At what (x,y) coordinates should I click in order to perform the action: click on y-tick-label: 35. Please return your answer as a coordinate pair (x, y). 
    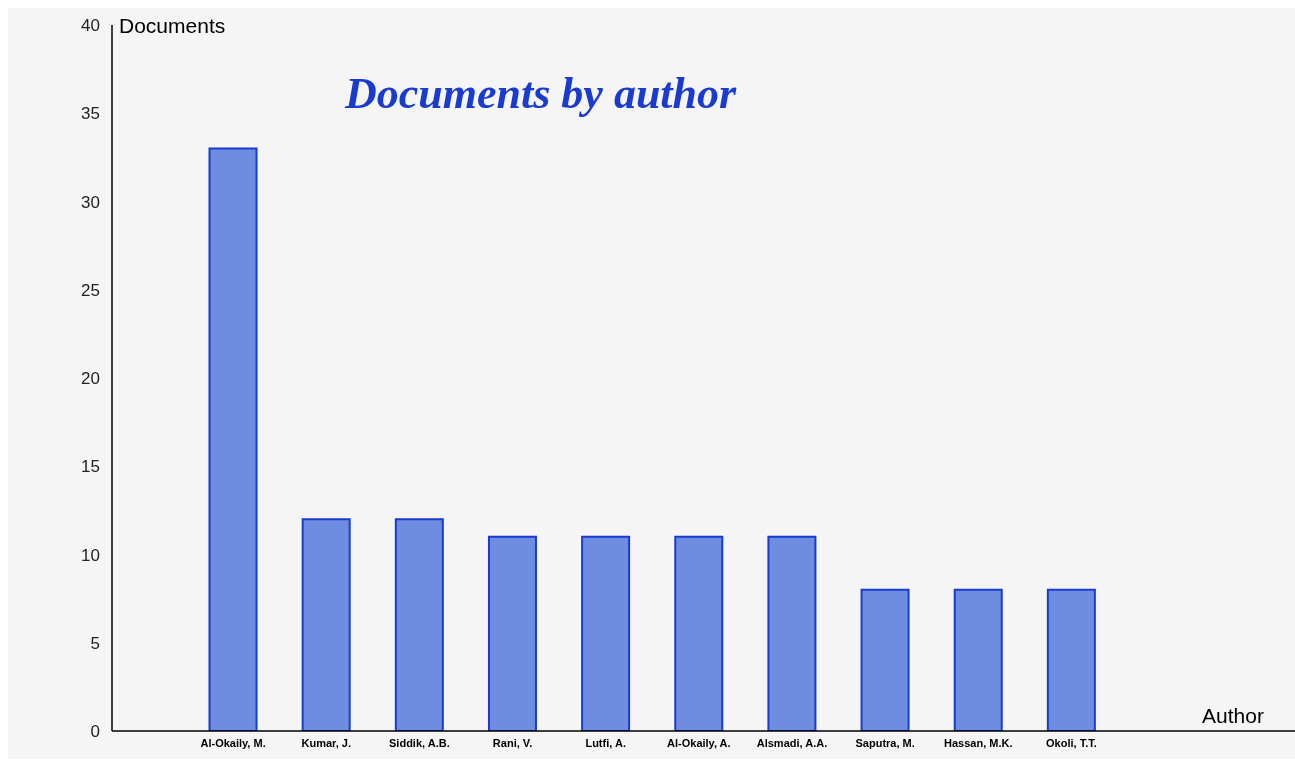
    Looking at the image, I should click on (90, 114).